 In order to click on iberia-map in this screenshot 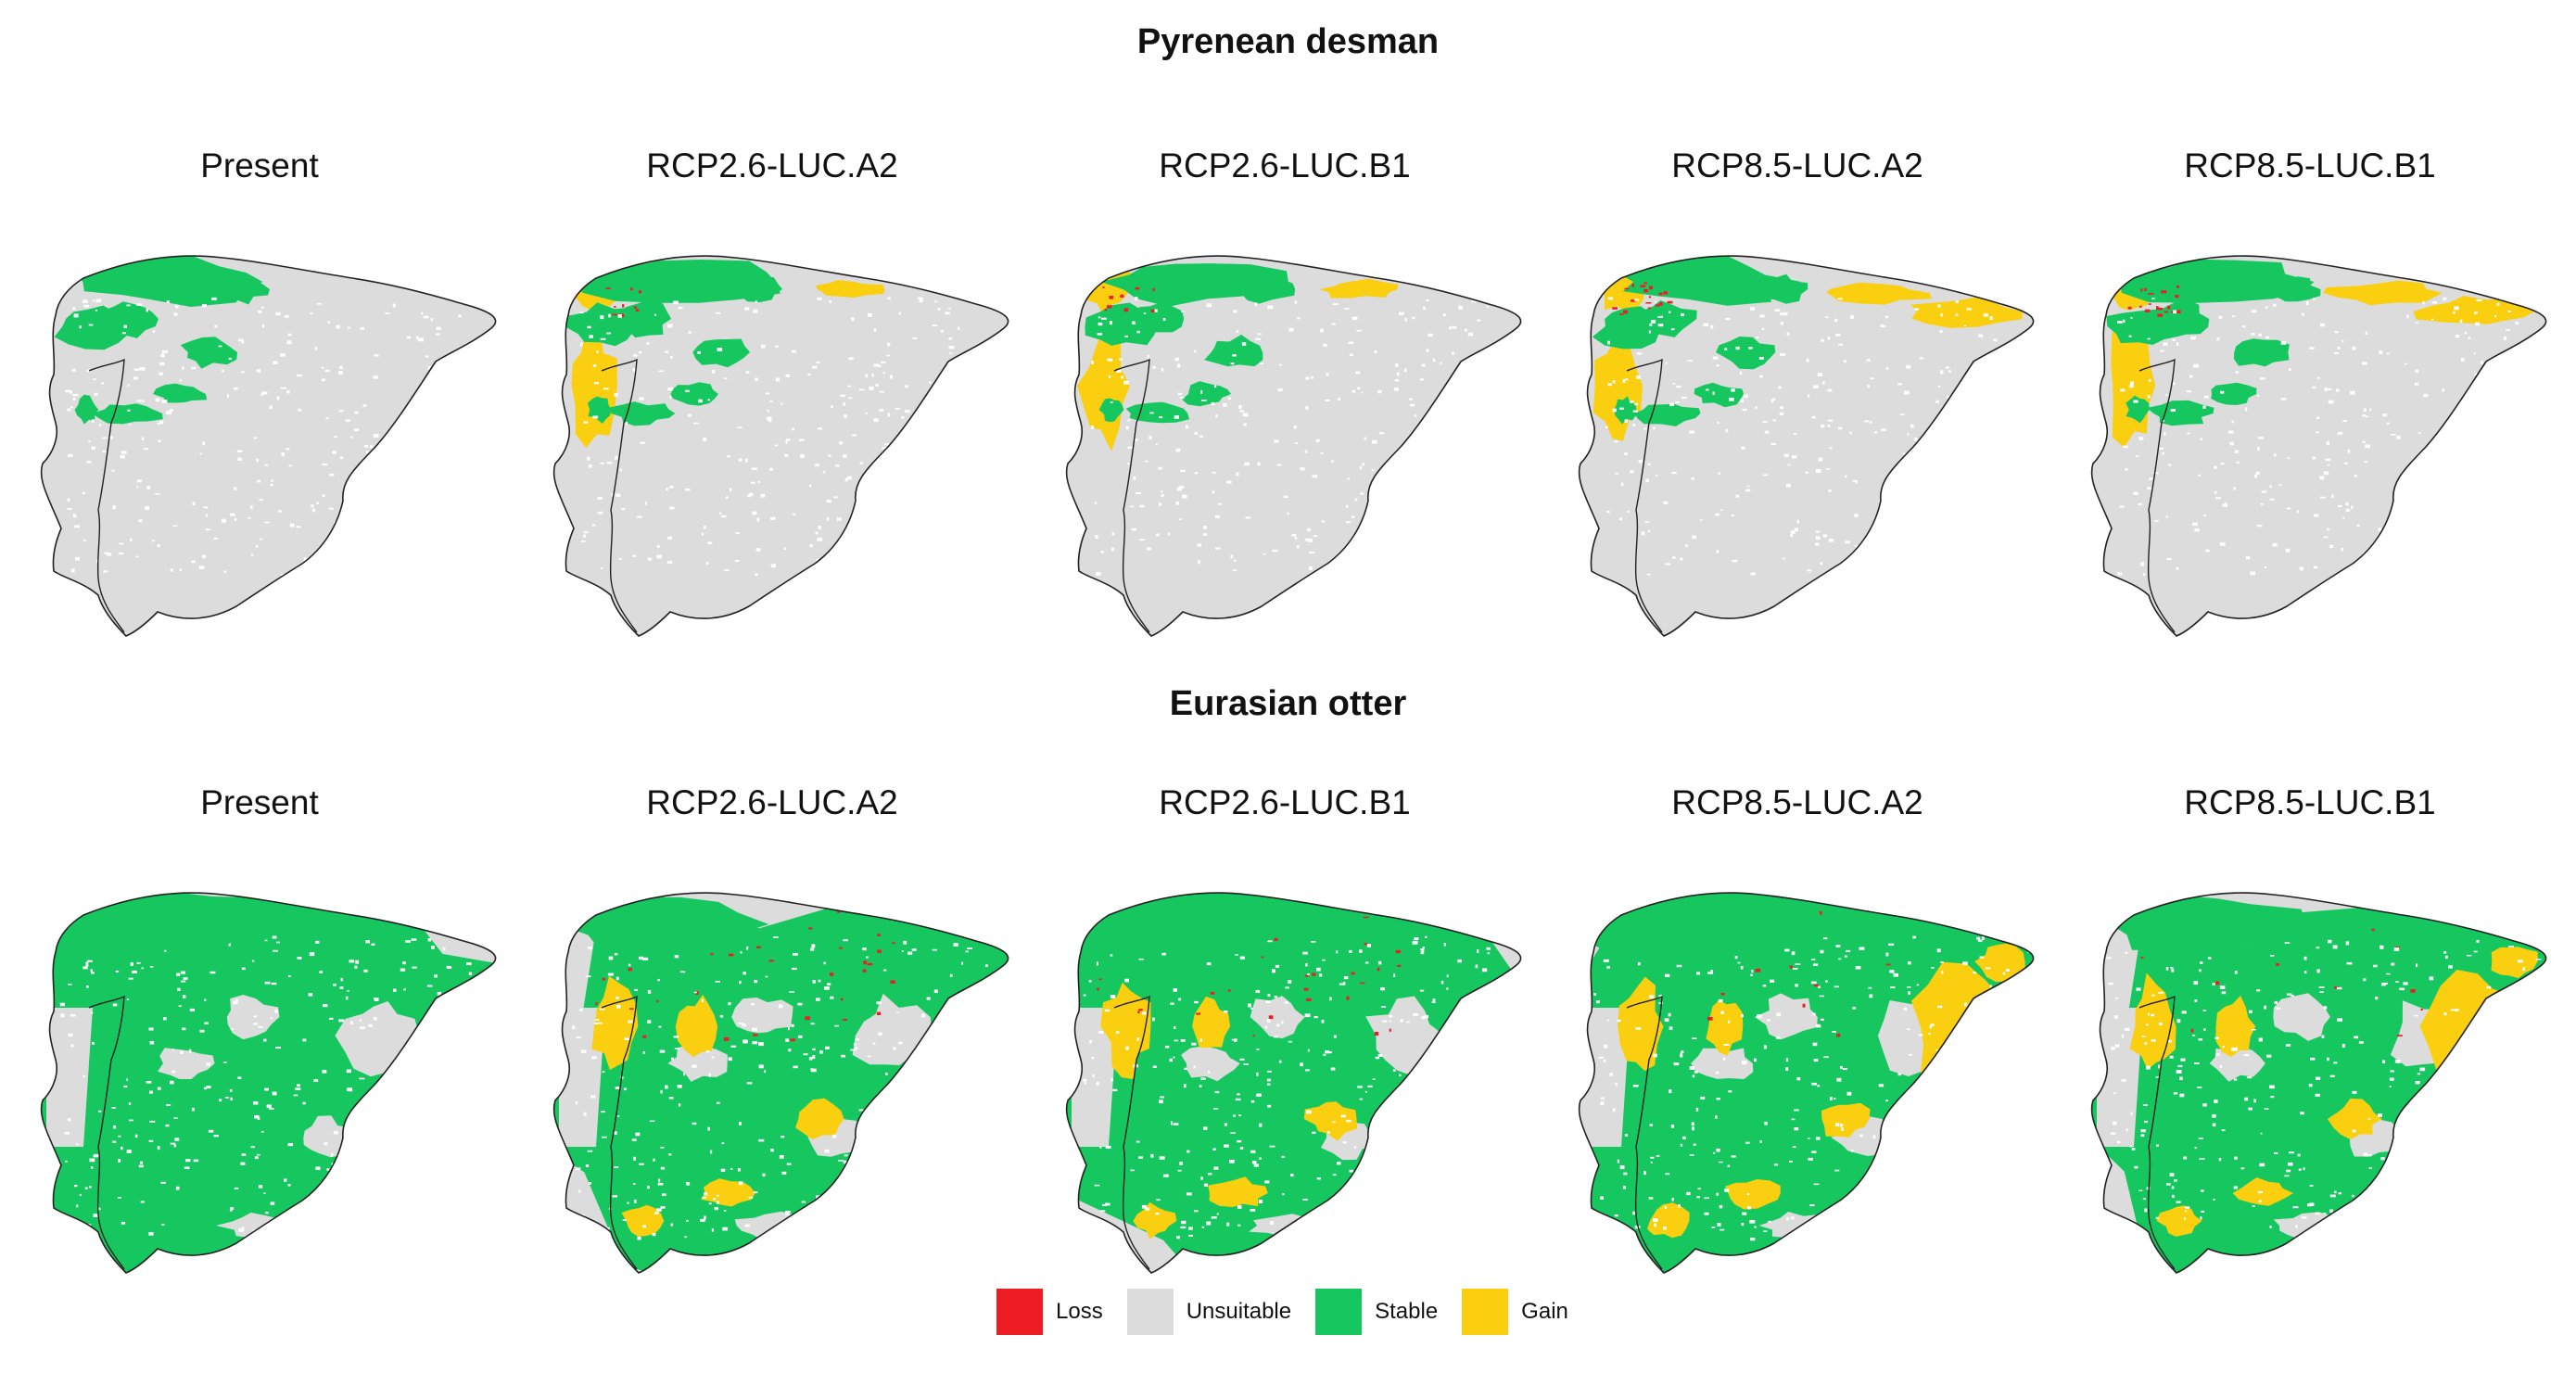, I will do `click(268, 1083)`.